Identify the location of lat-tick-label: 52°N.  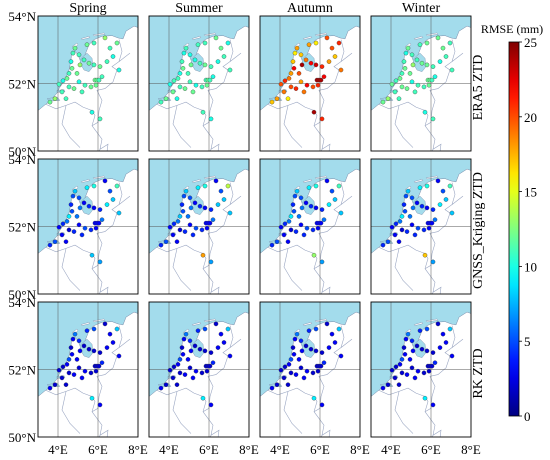
(22, 227).